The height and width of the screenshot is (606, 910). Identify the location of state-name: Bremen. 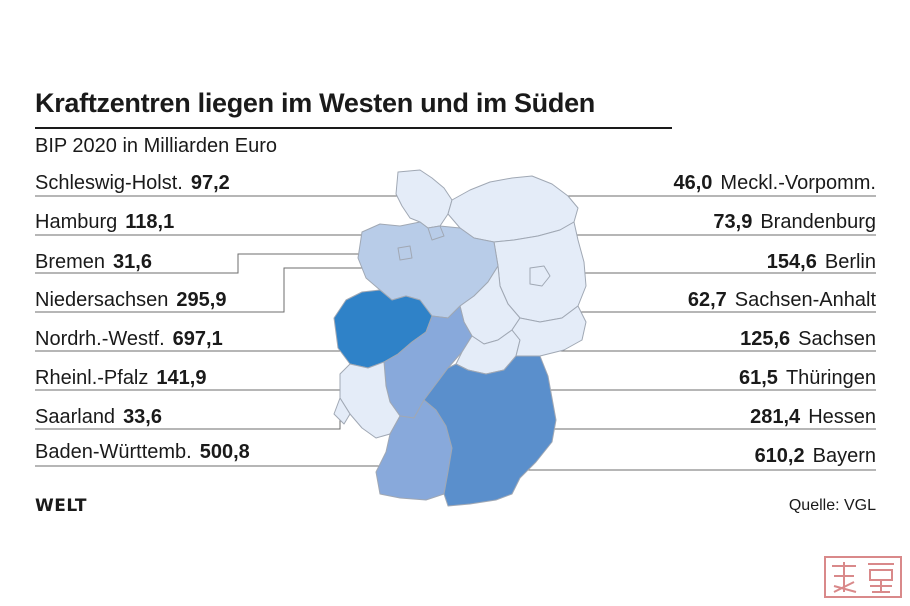
(70, 262).